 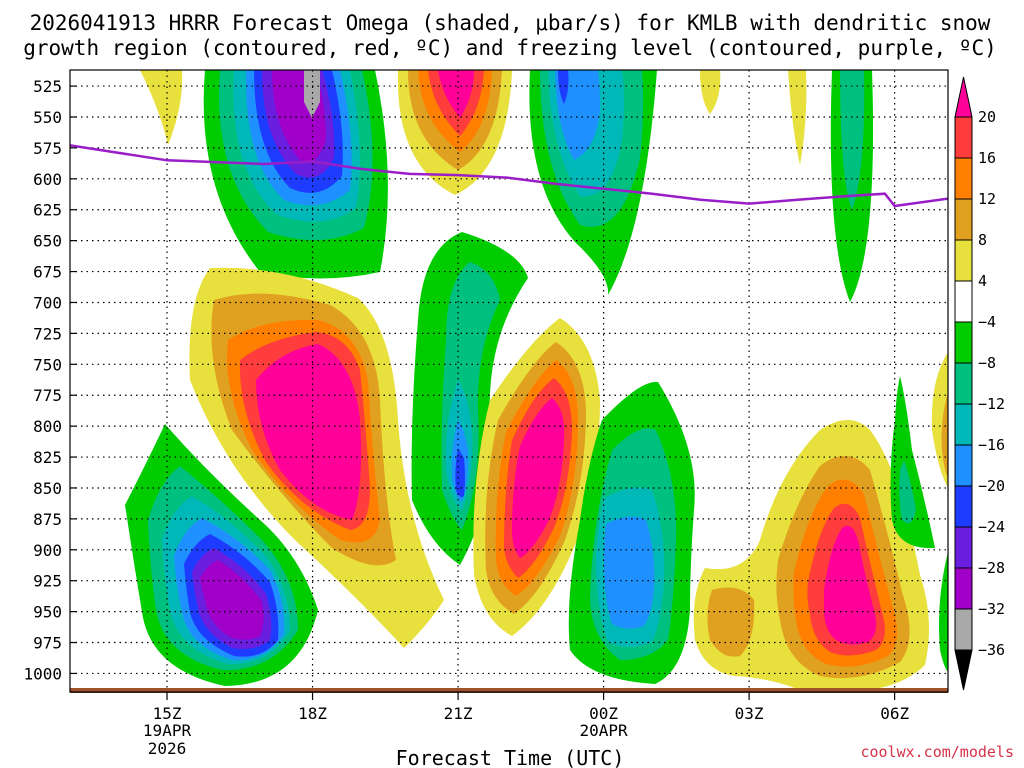 What do you see at coordinates (458, 713) in the screenshot?
I see `x-tick-label-21Z: 21Z` at bounding box center [458, 713].